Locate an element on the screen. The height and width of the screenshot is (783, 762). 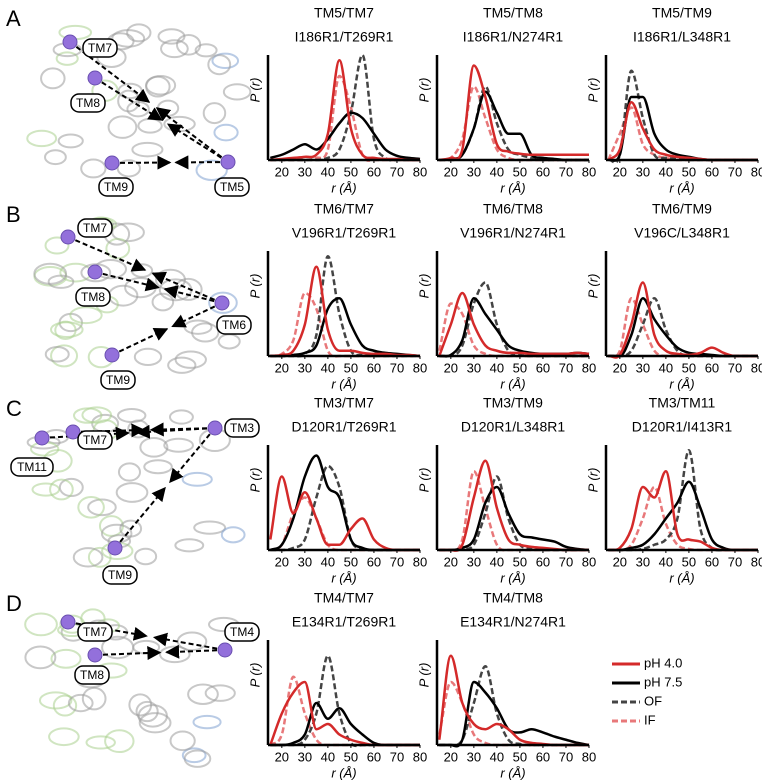
chart-subtitle: D120R1/L348R1 is located at coordinates (513, 427).